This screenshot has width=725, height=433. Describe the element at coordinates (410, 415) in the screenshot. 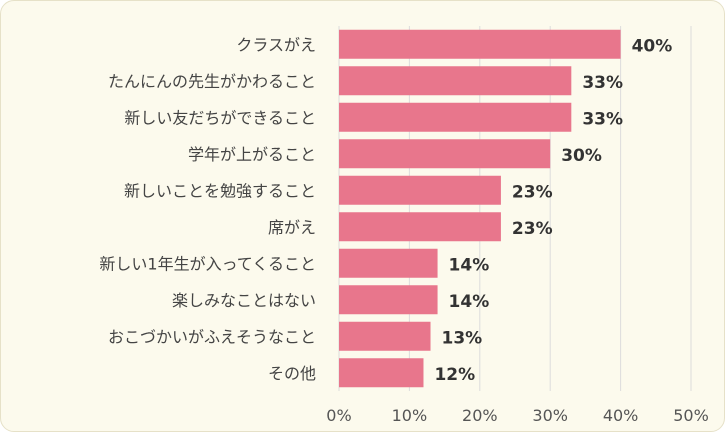

I see `x-tick-label: 10%` at that location.